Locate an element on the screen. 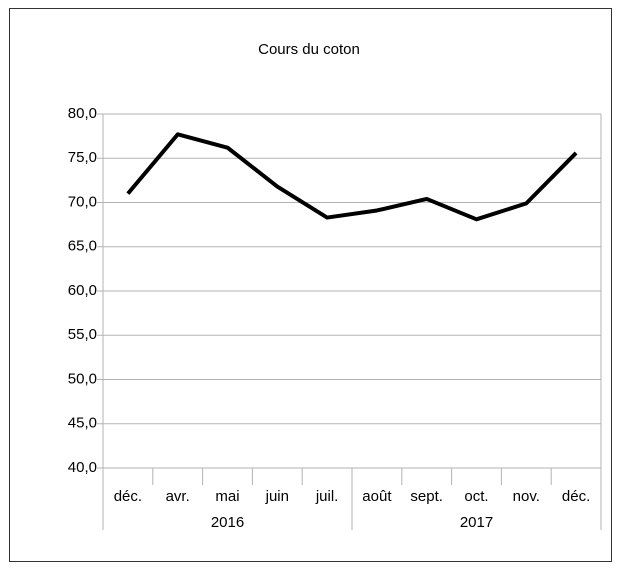  x-tick-label: nov. is located at coordinates (526, 496).